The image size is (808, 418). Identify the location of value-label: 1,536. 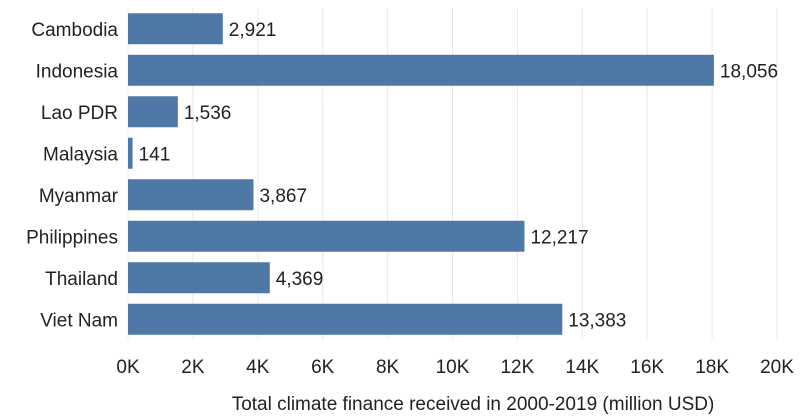
(208, 113).